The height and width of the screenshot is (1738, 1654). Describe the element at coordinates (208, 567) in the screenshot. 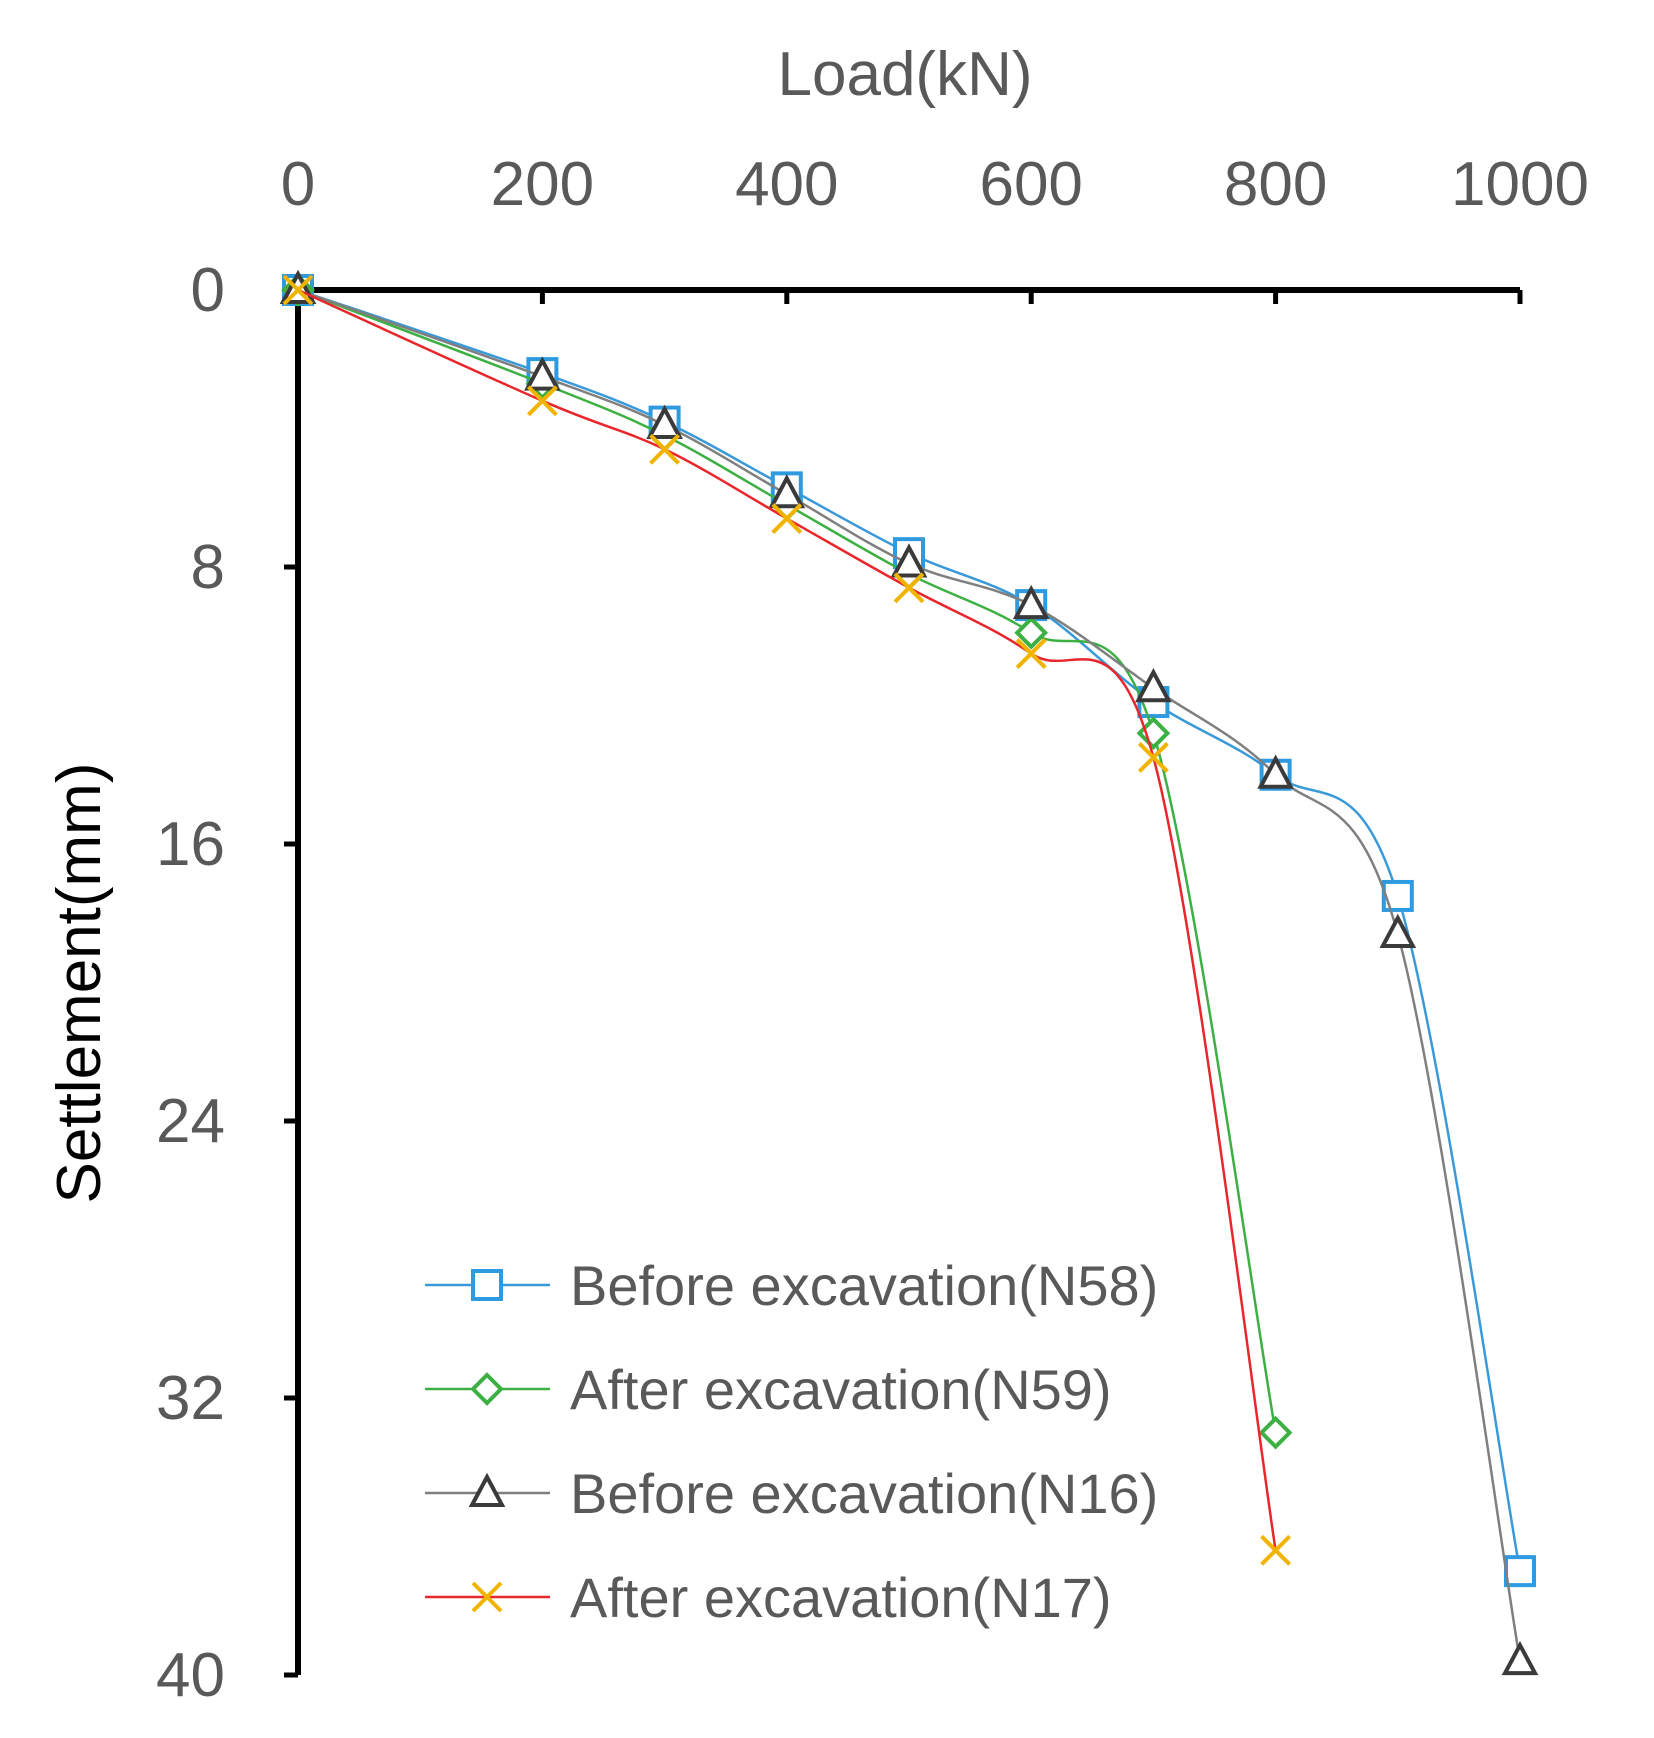

I see `y-tick-label: 8` at that location.